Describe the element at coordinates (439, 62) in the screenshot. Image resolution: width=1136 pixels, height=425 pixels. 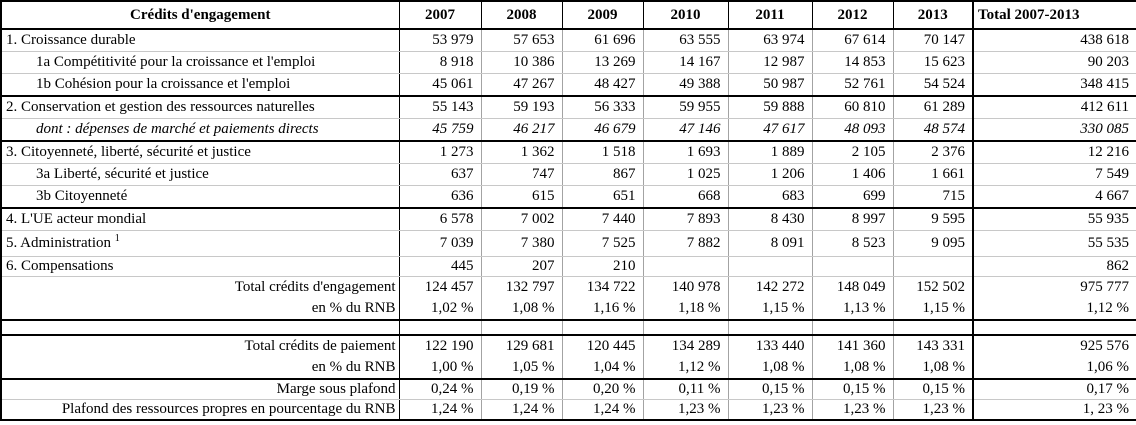
I see `value-cell: 8 918` at that location.